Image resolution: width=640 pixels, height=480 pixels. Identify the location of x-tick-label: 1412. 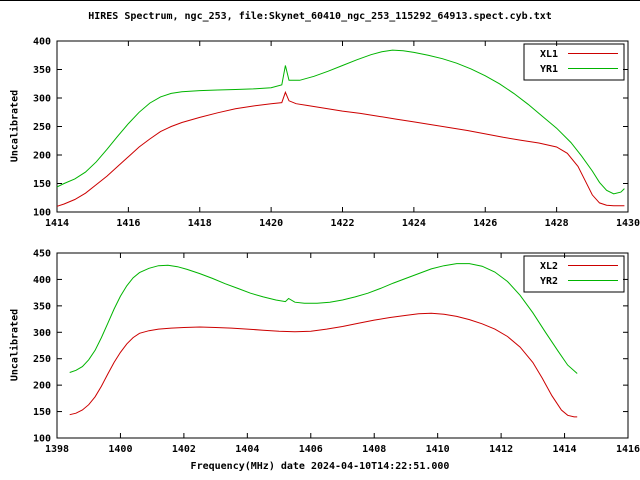
(501, 449).